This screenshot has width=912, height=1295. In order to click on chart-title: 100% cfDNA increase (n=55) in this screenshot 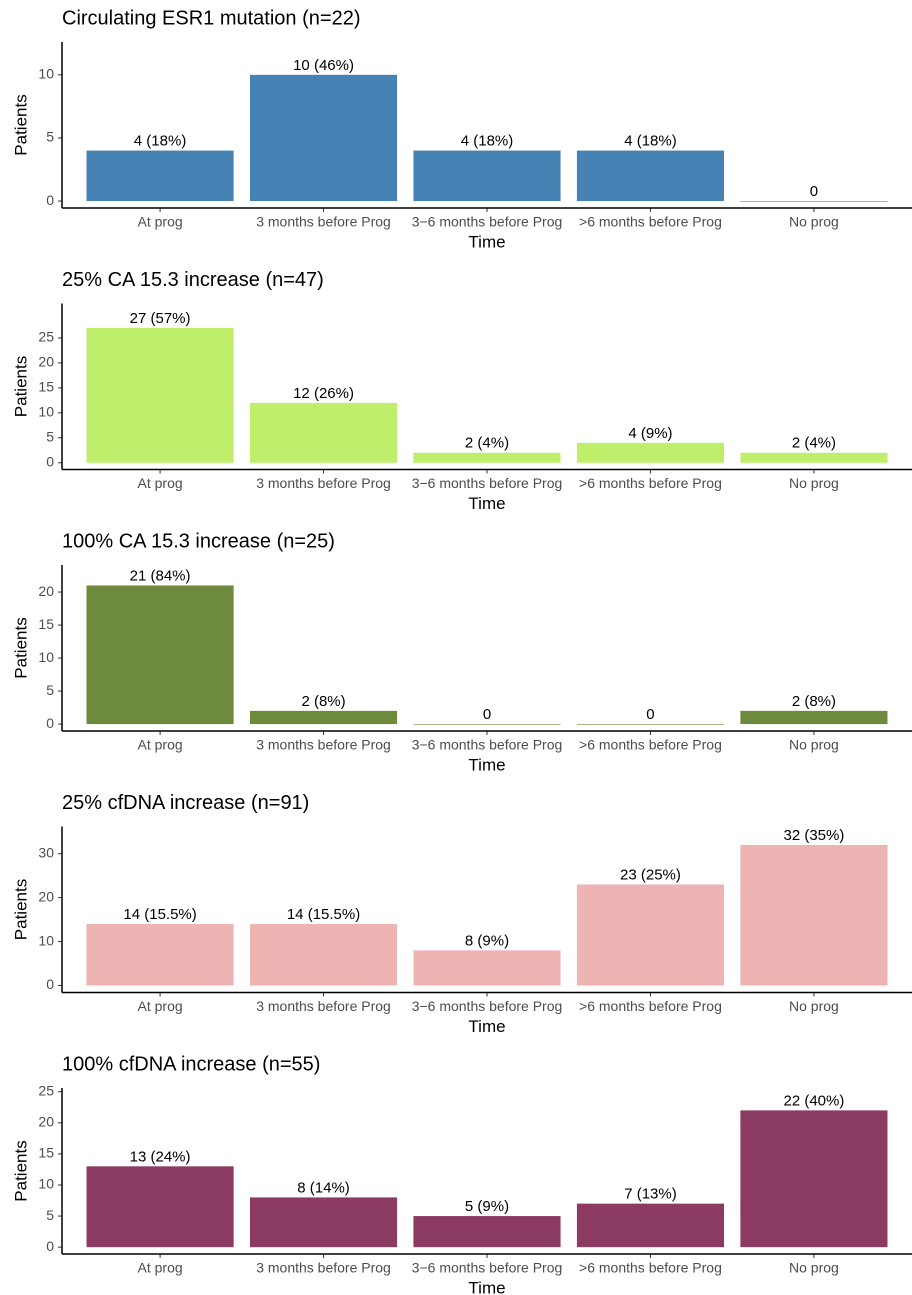, I will do `click(191, 1064)`.